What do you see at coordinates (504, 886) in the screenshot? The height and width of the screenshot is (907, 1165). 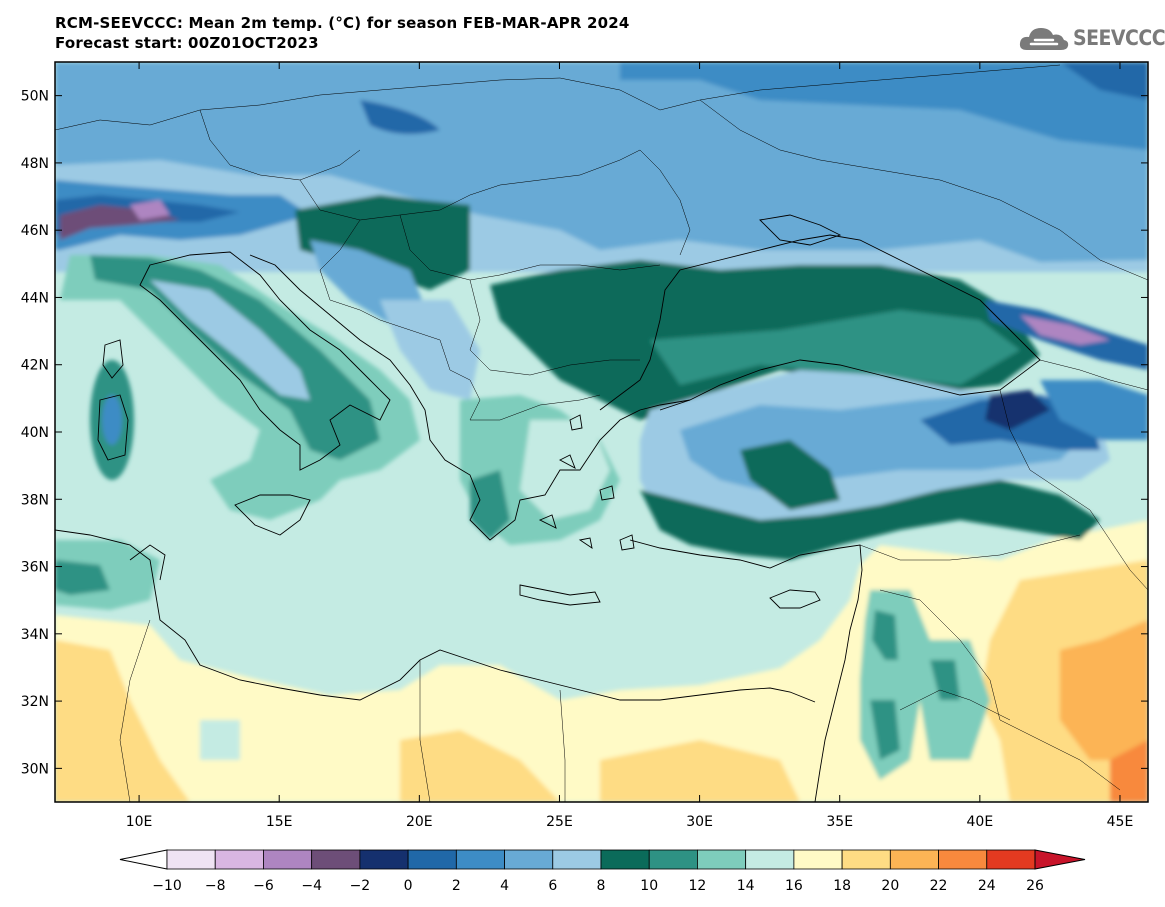 I see `colorbar-label: 4` at bounding box center [504, 886].